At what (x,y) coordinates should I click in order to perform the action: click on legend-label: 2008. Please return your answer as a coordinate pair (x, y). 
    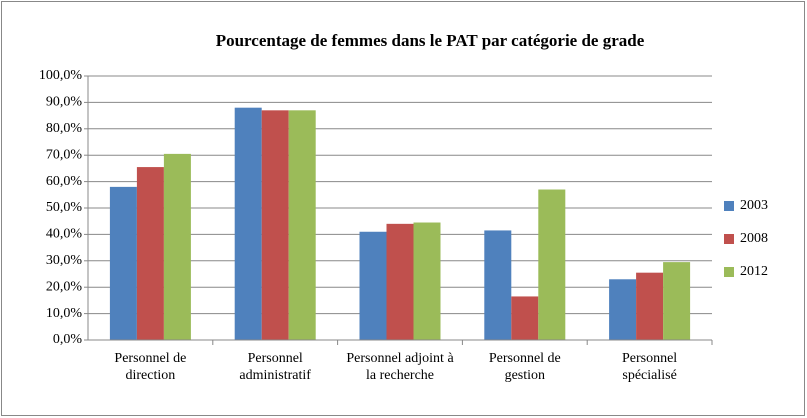
    Looking at the image, I should click on (754, 238).